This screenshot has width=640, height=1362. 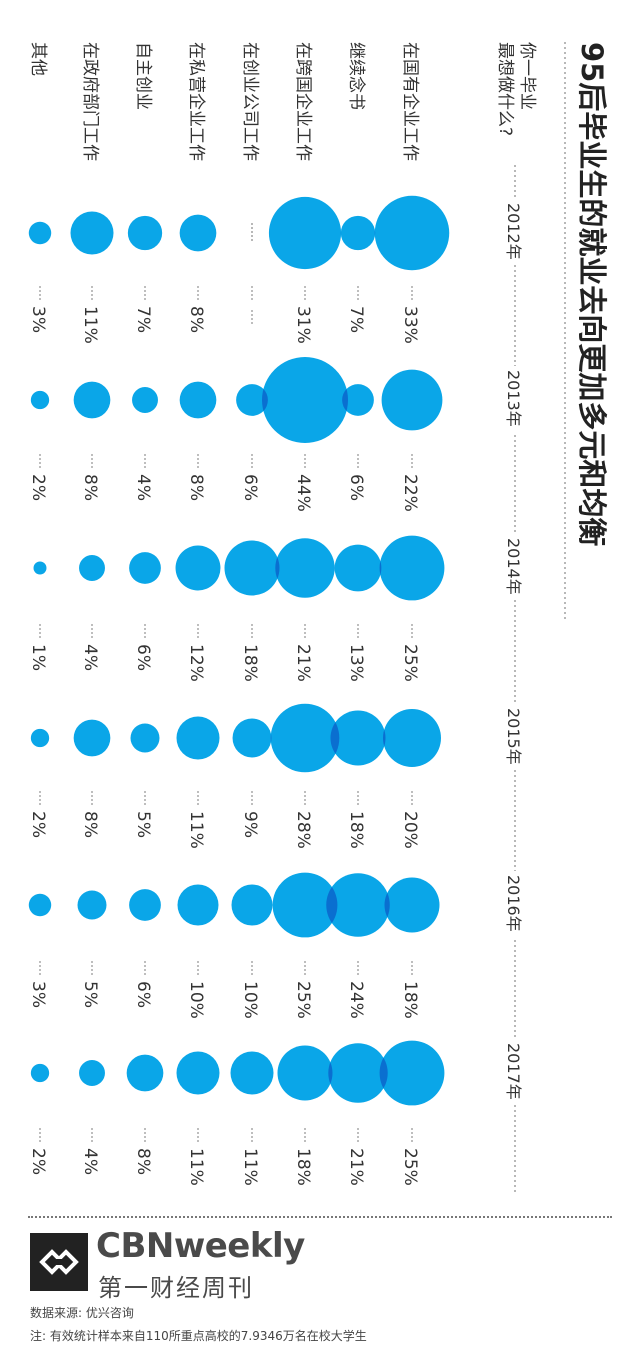 I want to click on percent-label: 31%, so click(x=303, y=325).